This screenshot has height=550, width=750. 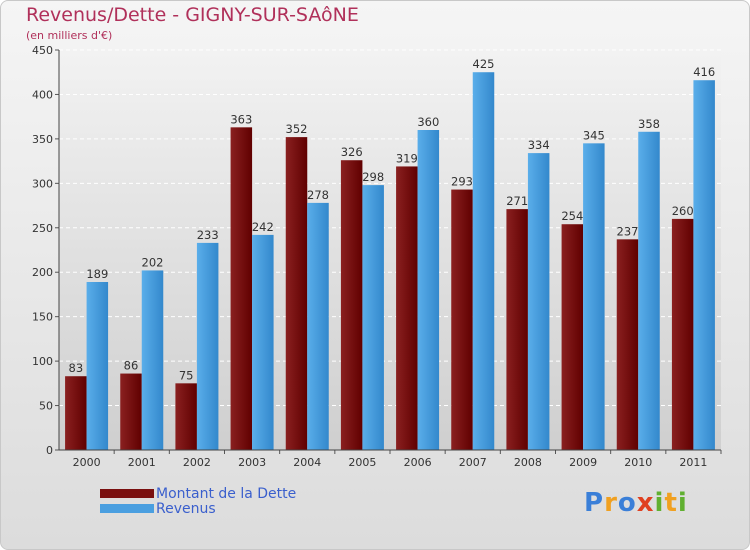 What do you see at coordinates (127, 508) in the screenshot?
I see `legend-swatch-revenus` at bounding box center [127, 508].